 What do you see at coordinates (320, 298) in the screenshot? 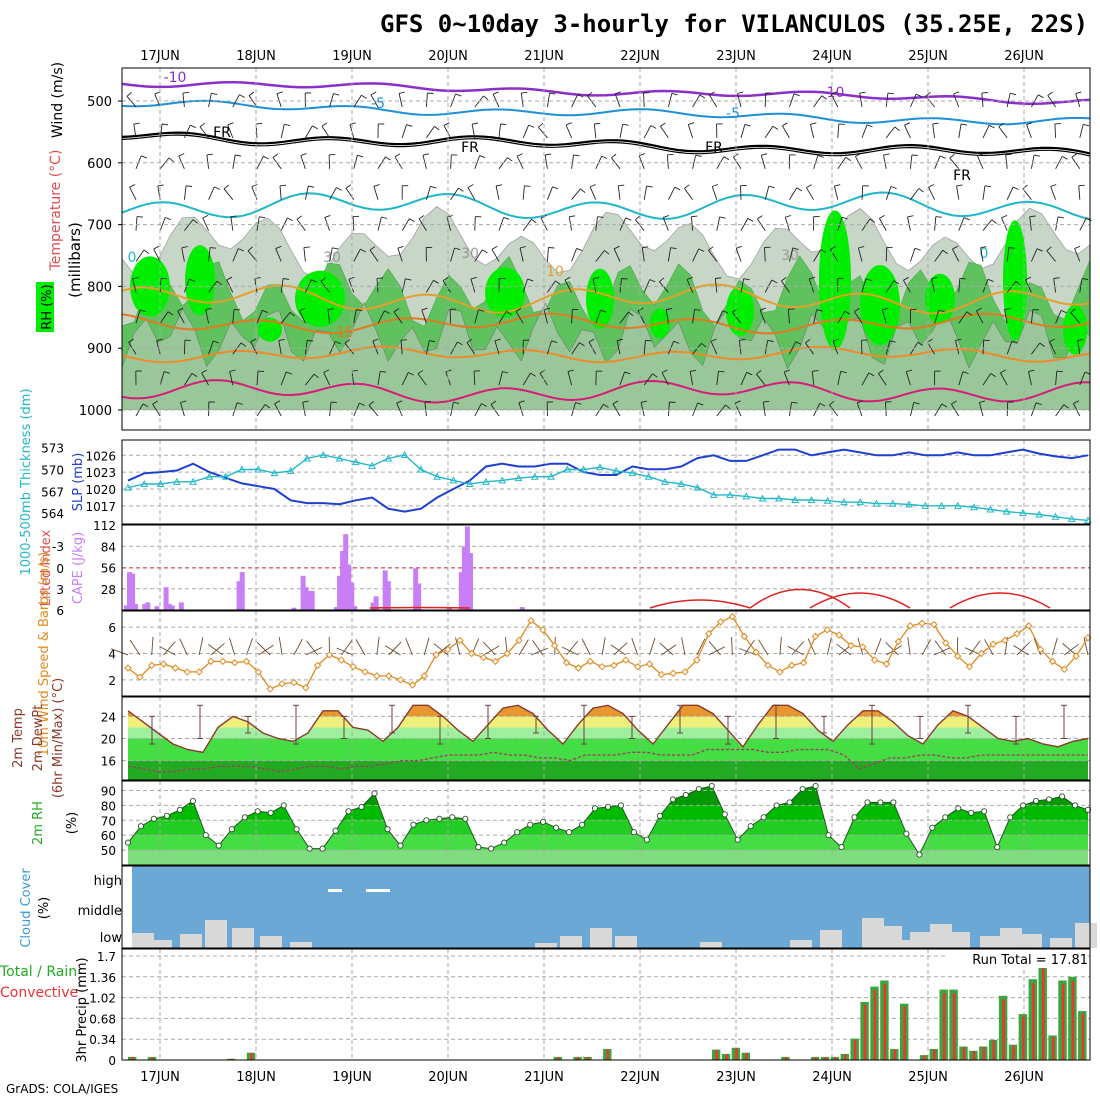
I see `rh-saturation-cell` at bounding box center [320, 298].